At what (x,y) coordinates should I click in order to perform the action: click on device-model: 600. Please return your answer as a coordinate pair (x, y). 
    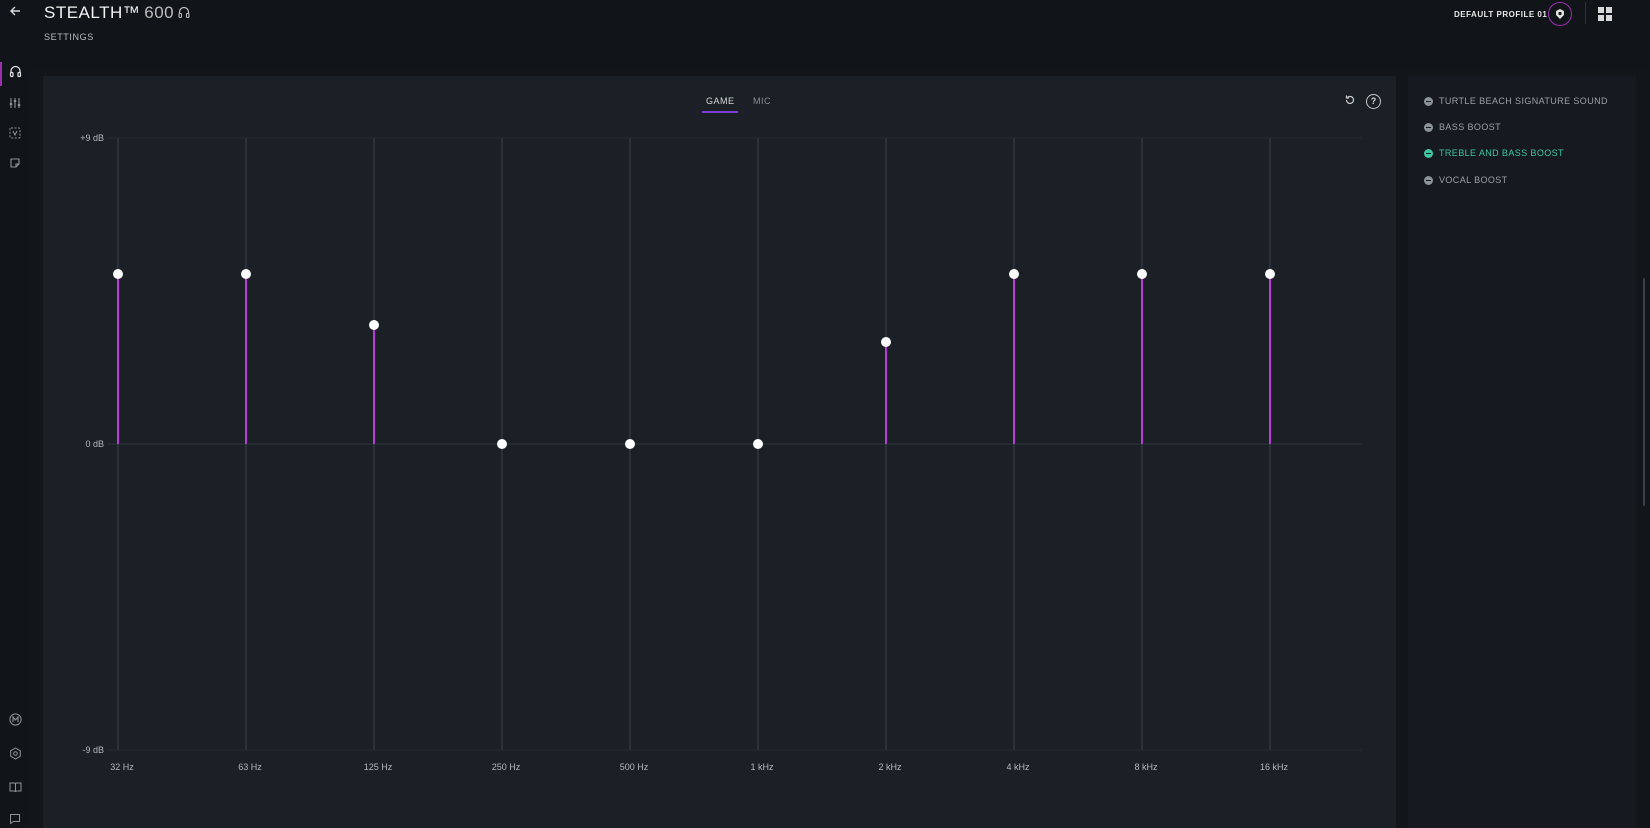
    Looking at the image, I should click on (159, 12).